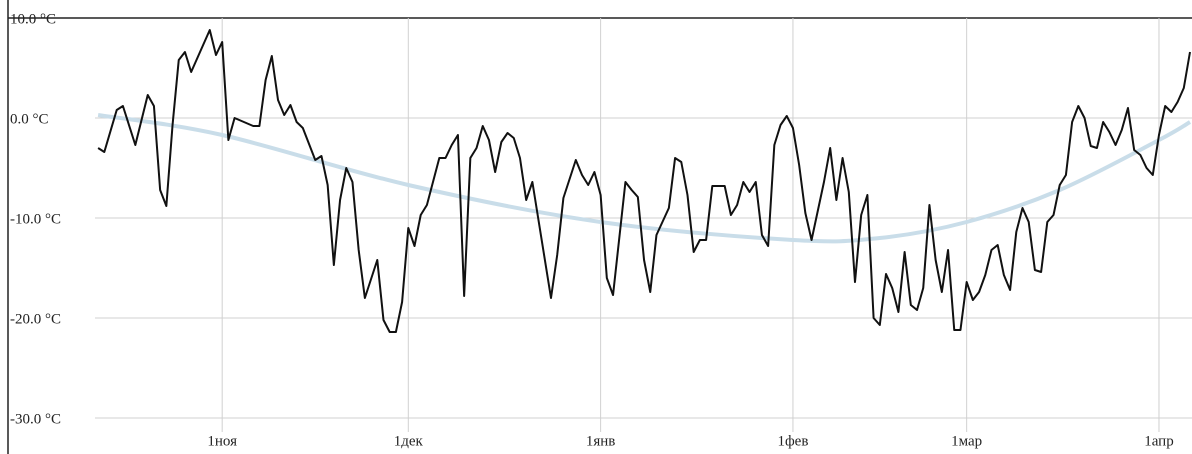  What do you see at coordinates (35, 419) in the screenshot?
I see `y-tick-label: -30.0 °C` at bounding box center [35, 419].